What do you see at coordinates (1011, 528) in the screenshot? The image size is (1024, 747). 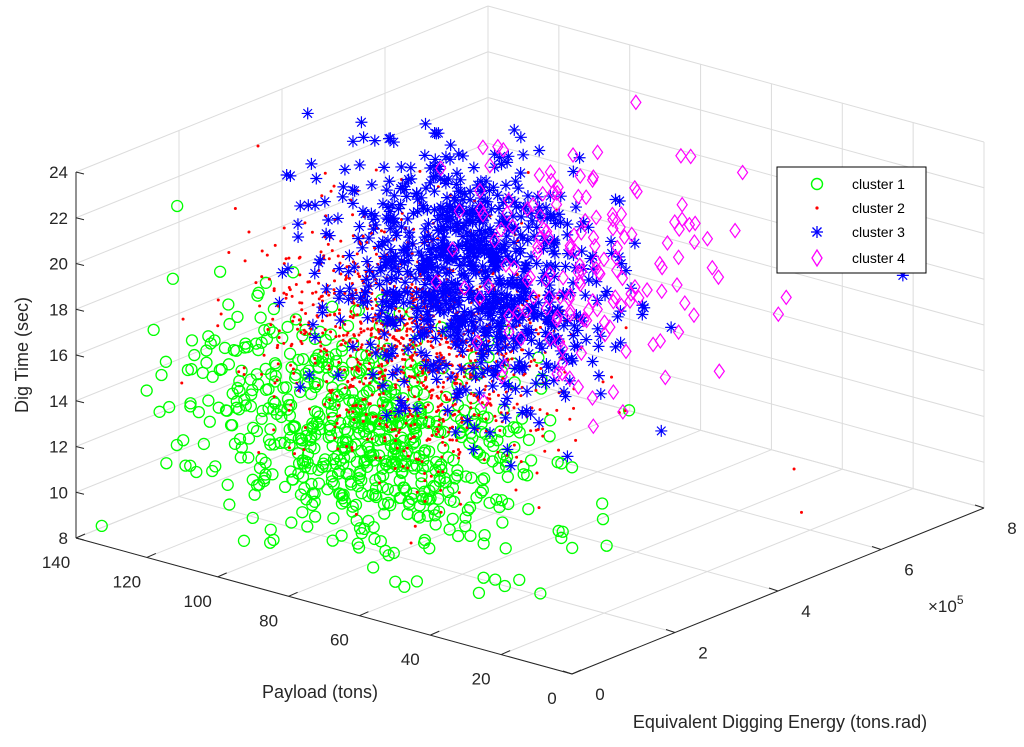 I see `y-tick-label: 8` at bounding box center [1011, 528].